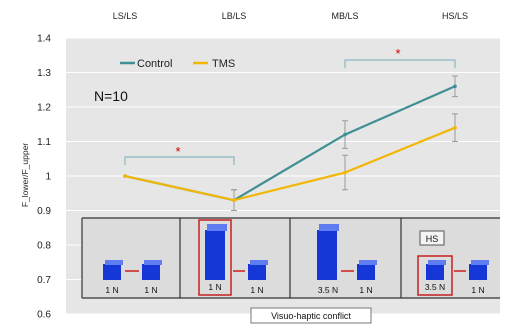 This screenshot has width=507, height=324. What do you see at coordinates (44, 246) in the screenshot?
I see `y-tick-0.8: 0.8` at bounding box center [44, 246].